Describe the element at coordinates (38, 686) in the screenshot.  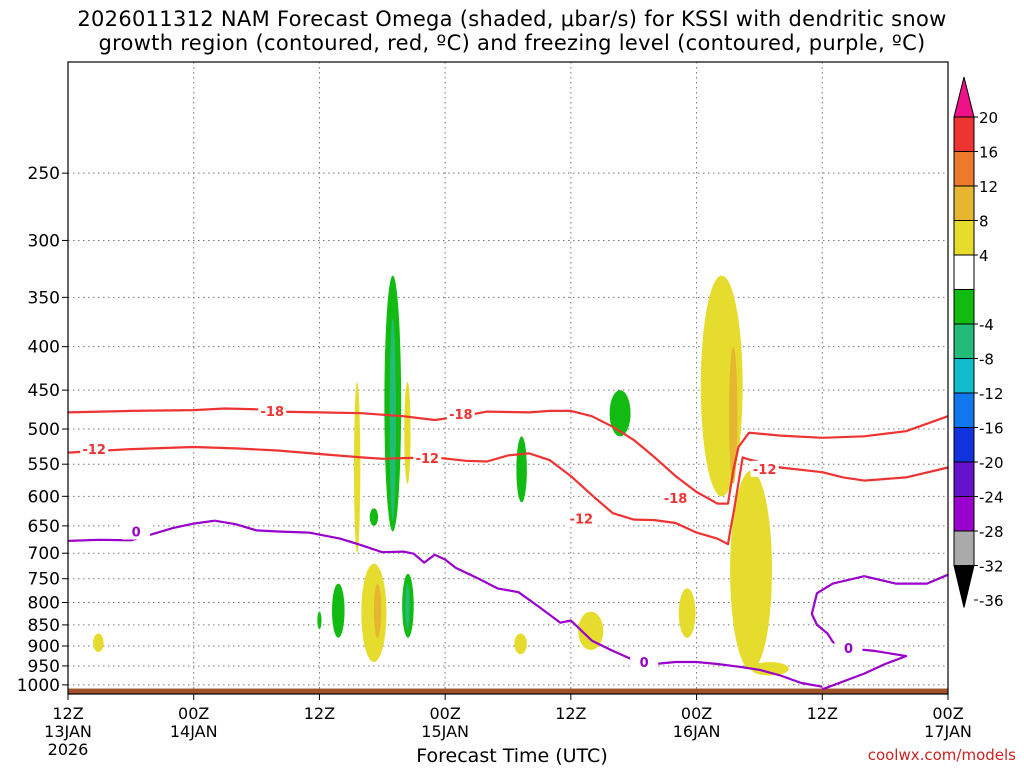
I see `y-tick-label: 1000` at that location.